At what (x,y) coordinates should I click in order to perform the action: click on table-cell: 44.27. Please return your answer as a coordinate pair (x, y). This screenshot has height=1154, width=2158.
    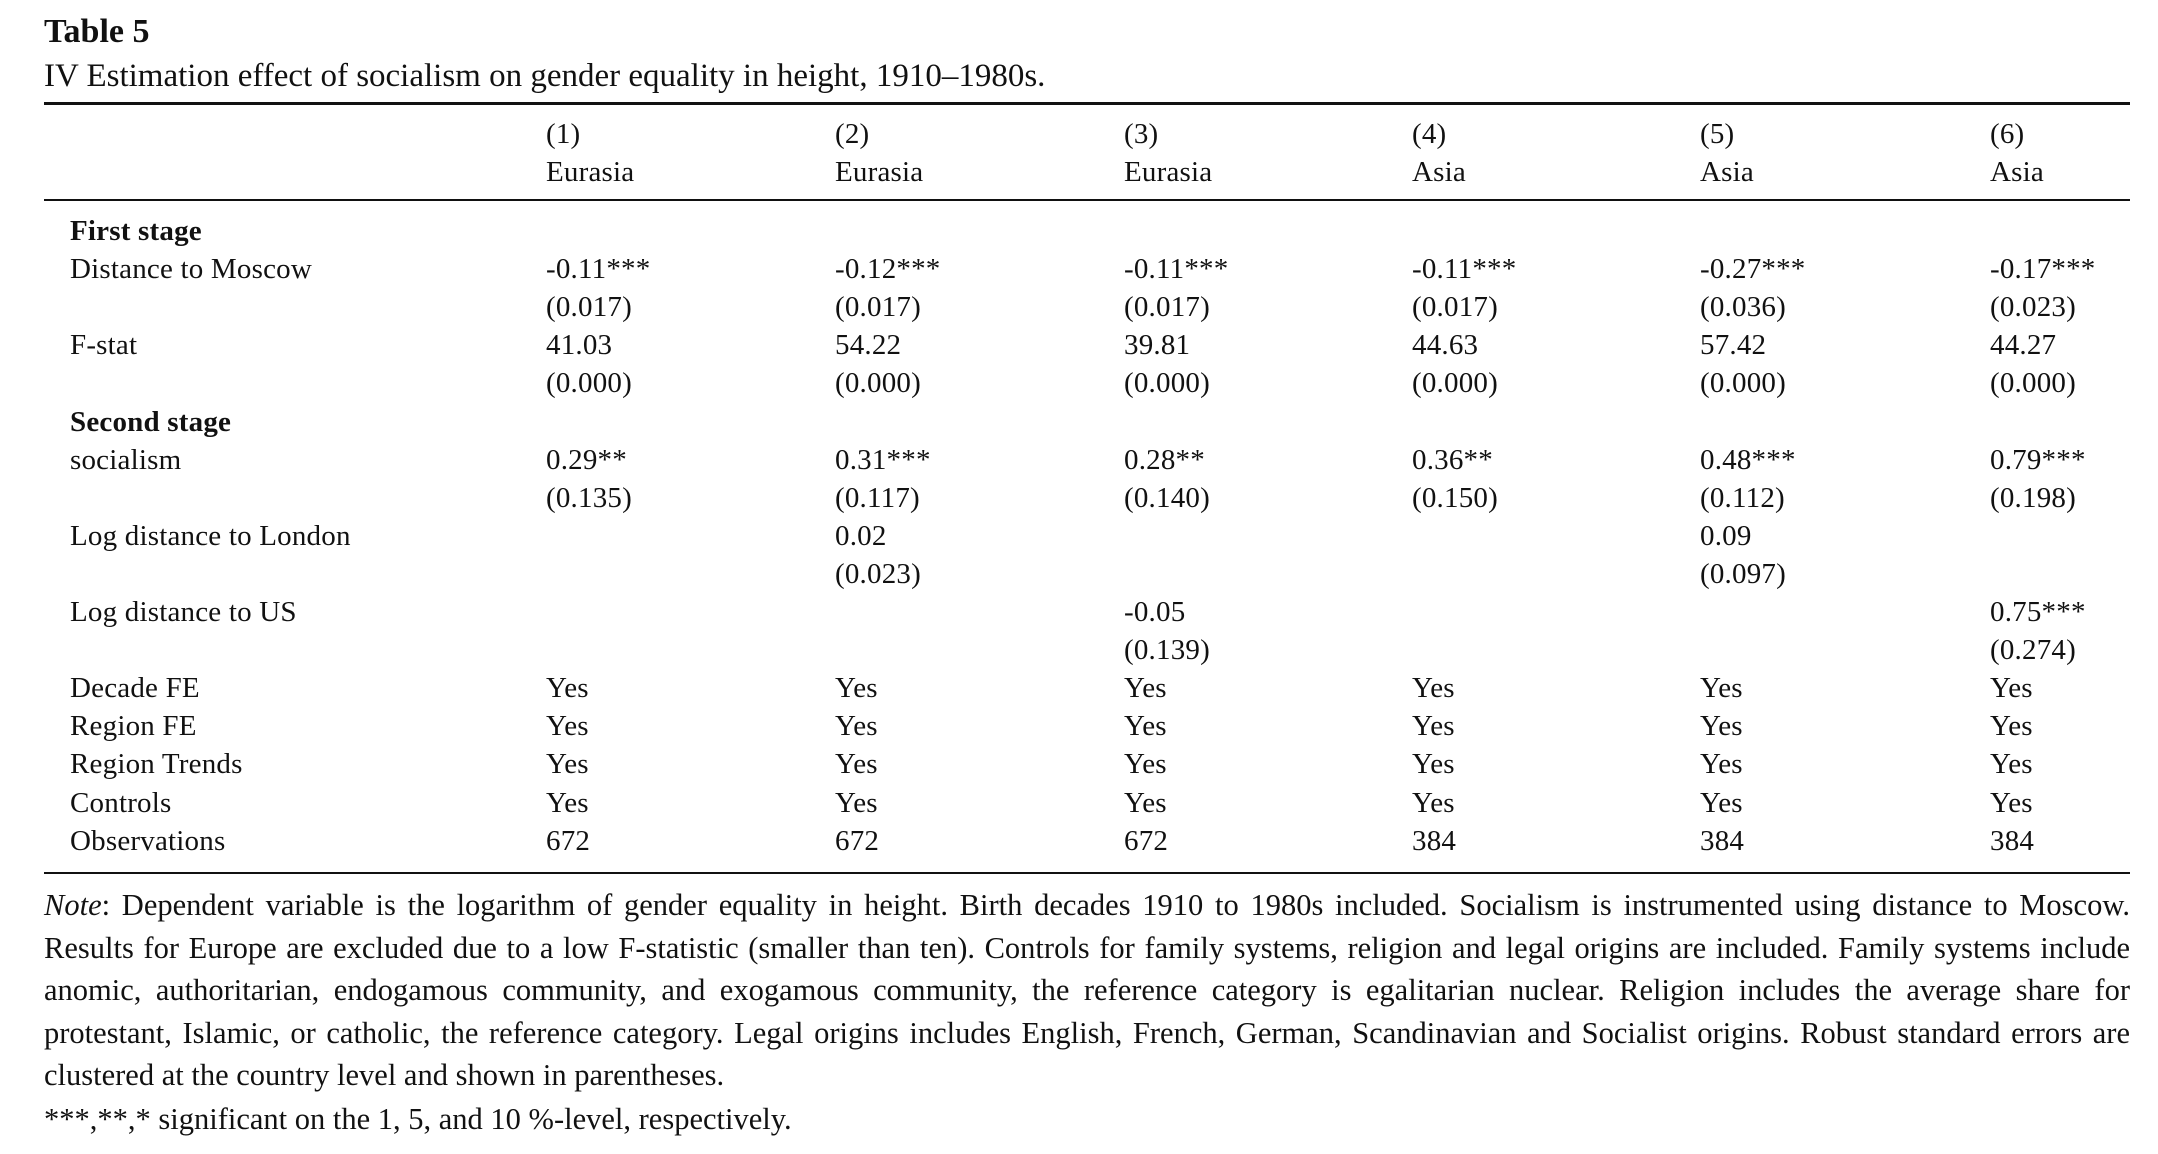
    Looking at the image, I should click on (2023, 345).